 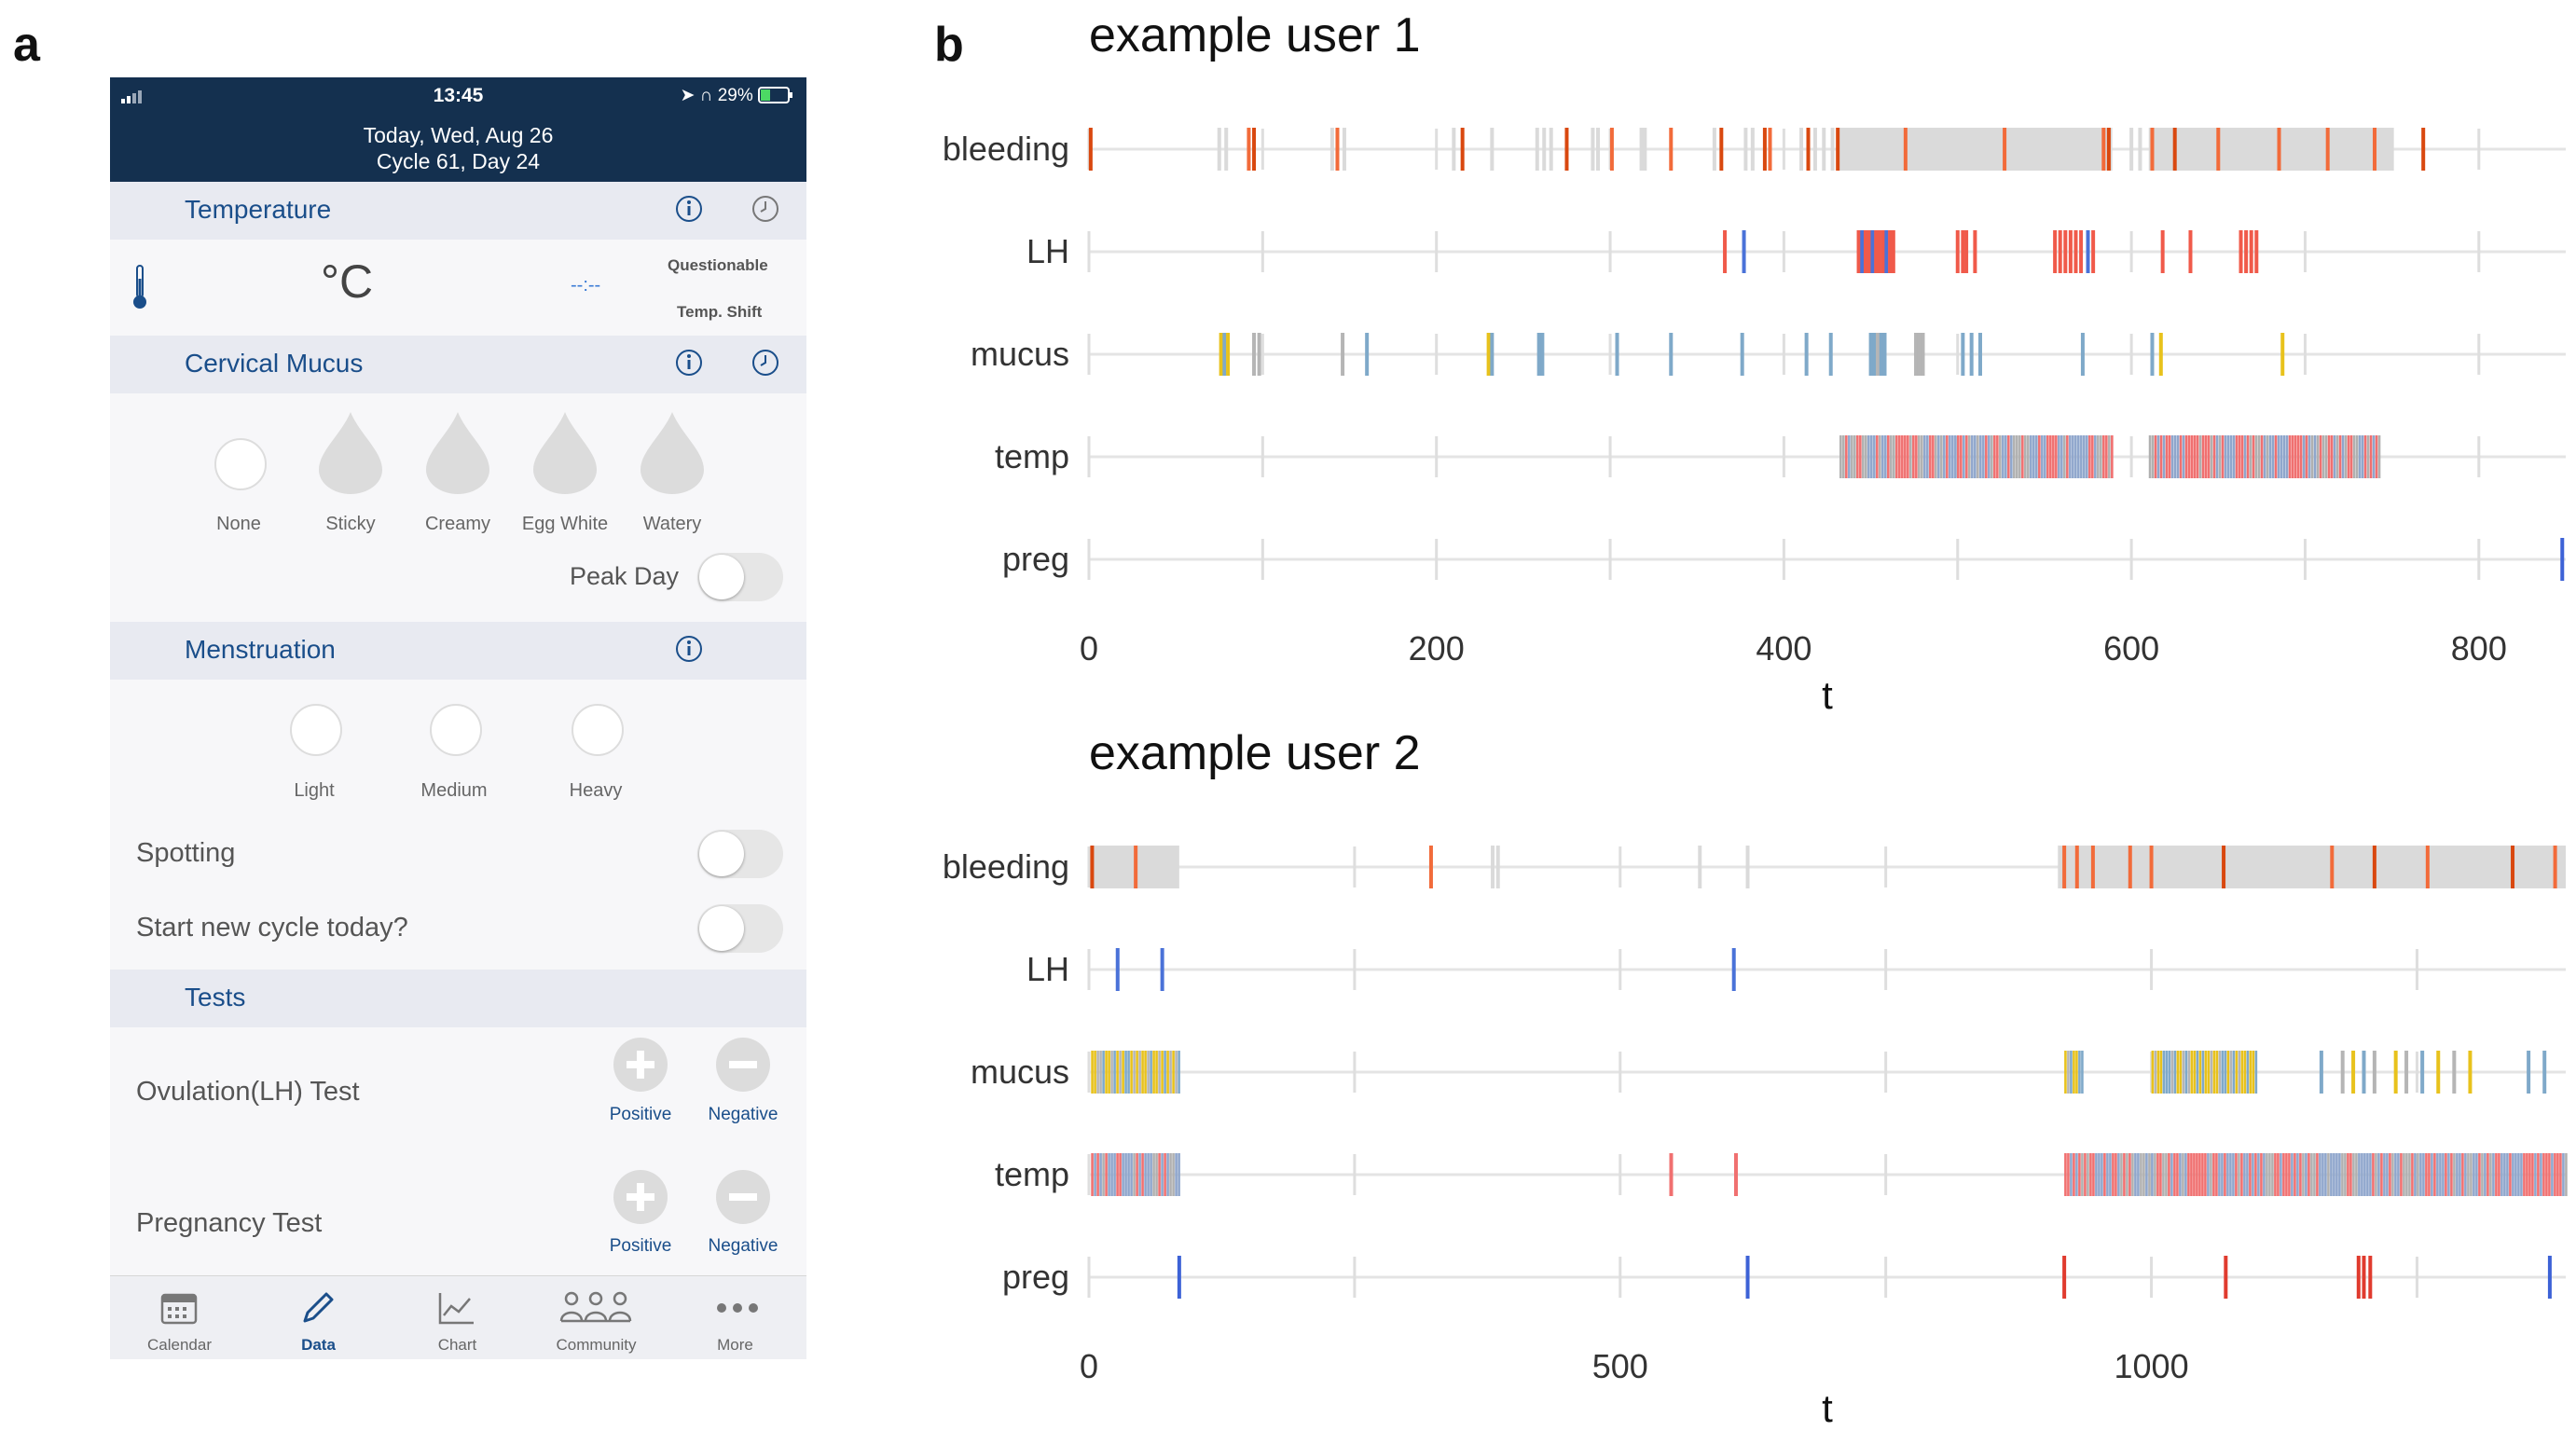 What do you see at coordinates (740, 928) in the screenshot?
I see `new-cycle-toggle` at bounding box center [740, 928].